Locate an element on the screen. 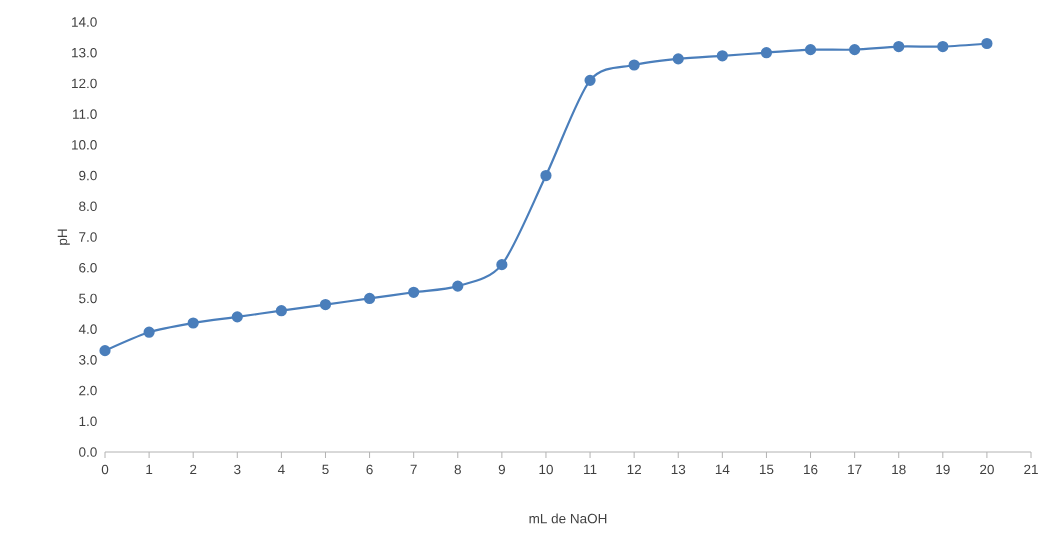  x-tick-label: 8 is located at coordinates (457, 469).